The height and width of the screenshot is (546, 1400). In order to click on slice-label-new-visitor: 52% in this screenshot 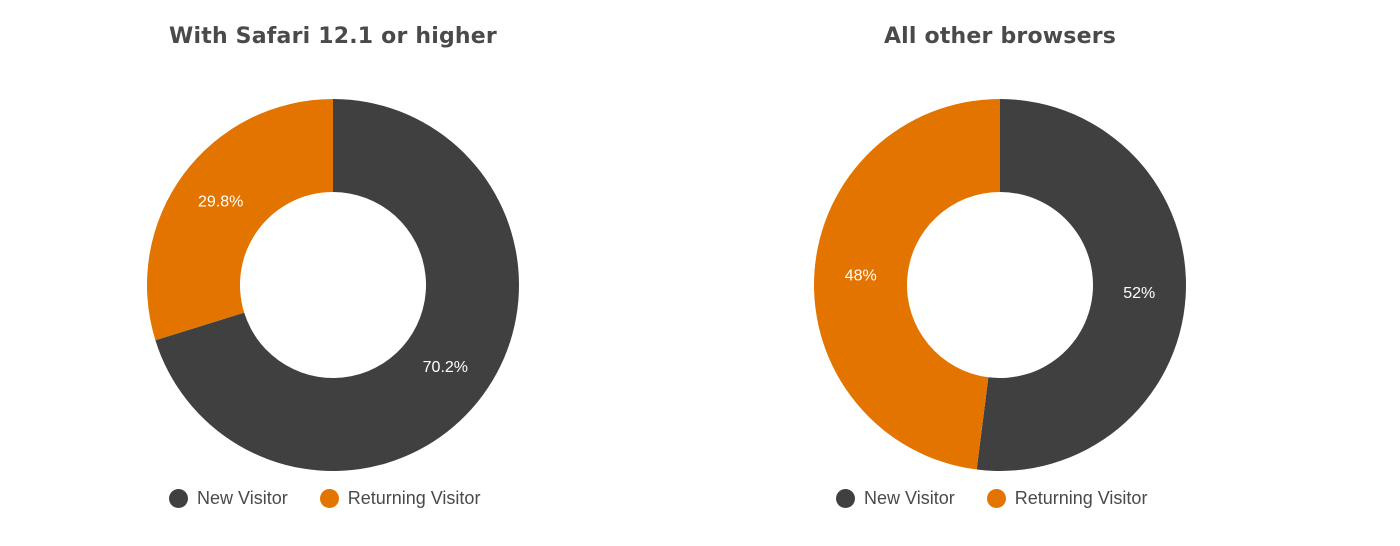, I will do `click(1139, 293)`.